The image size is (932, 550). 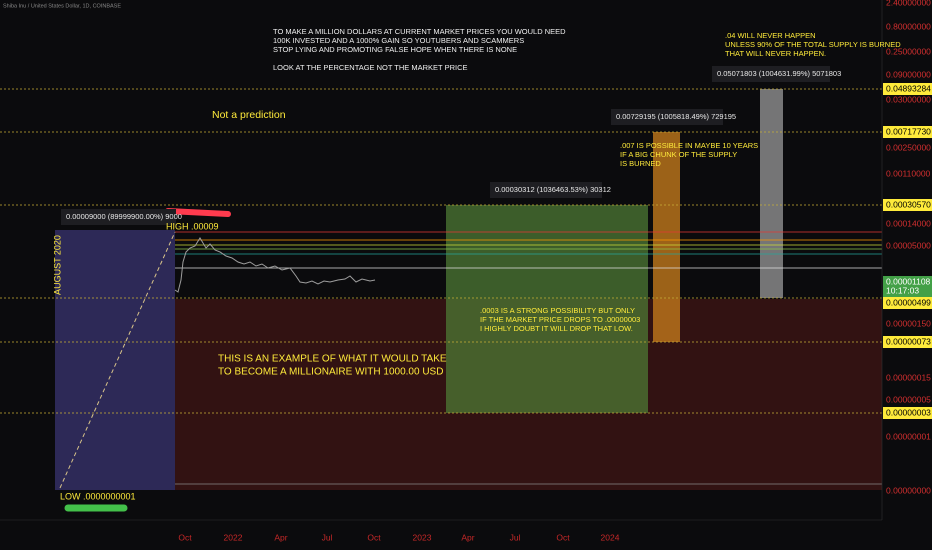 What do you see at coordinates (908, 436) in the screenshot?
I see `price-label: 0.00000001` at bounding box center [908, 436].